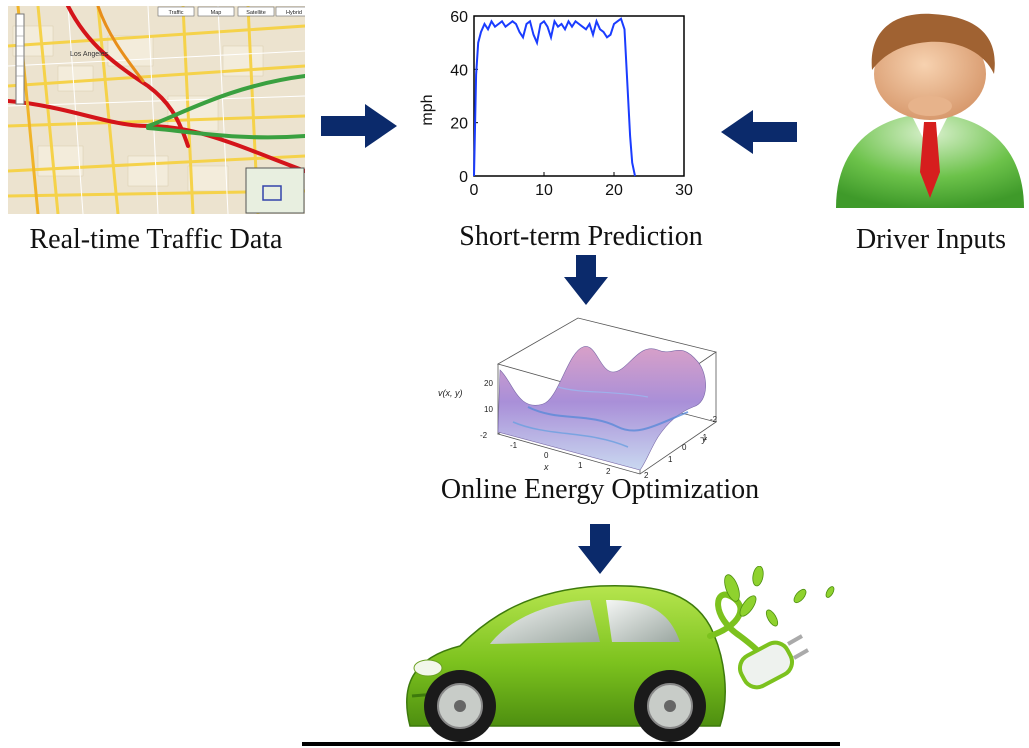  Describe the element at coordinates (484, 435) in the screenshot. I see `surface-x-tick: -2` at that location.